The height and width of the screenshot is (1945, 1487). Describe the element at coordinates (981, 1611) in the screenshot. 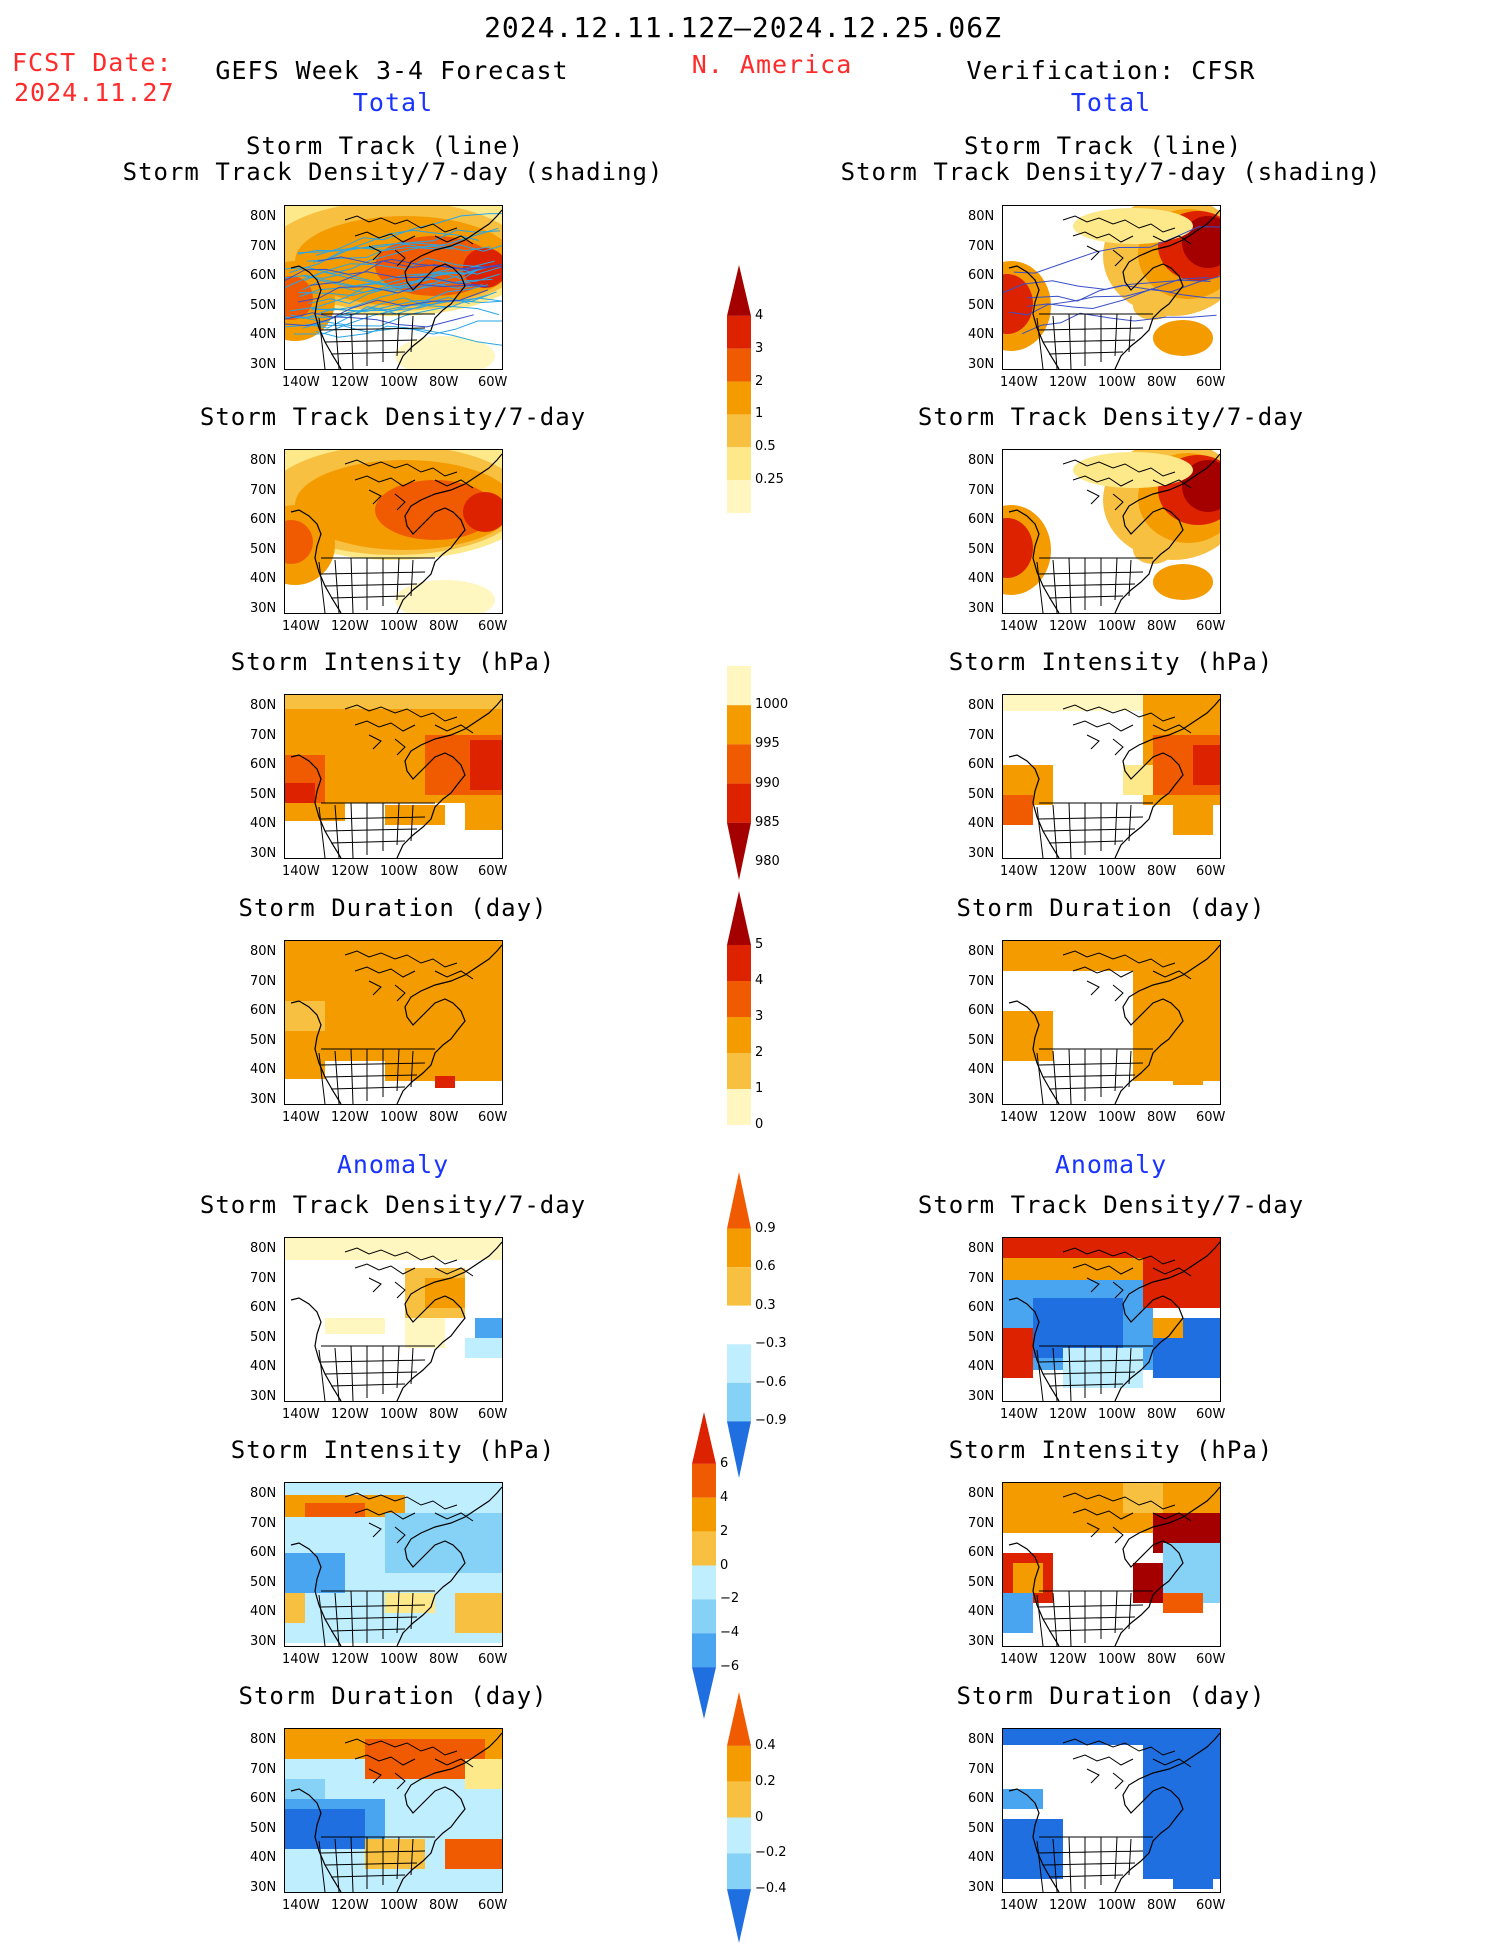

I see `lat-tick-label: 40N` at that location.